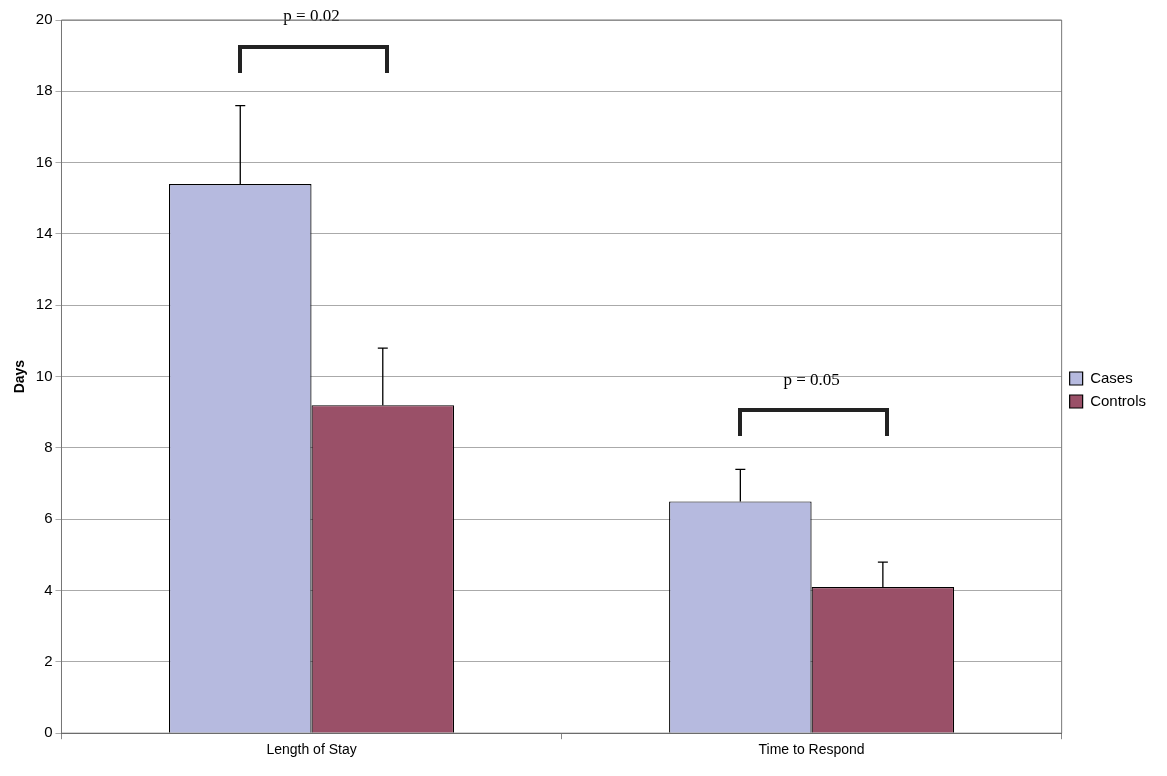 The height and width of the screenshot is (776, 1167). Describe the element at coordinates (1111, 377) in the screenshot. I see `legend-label: Cases` at that location.